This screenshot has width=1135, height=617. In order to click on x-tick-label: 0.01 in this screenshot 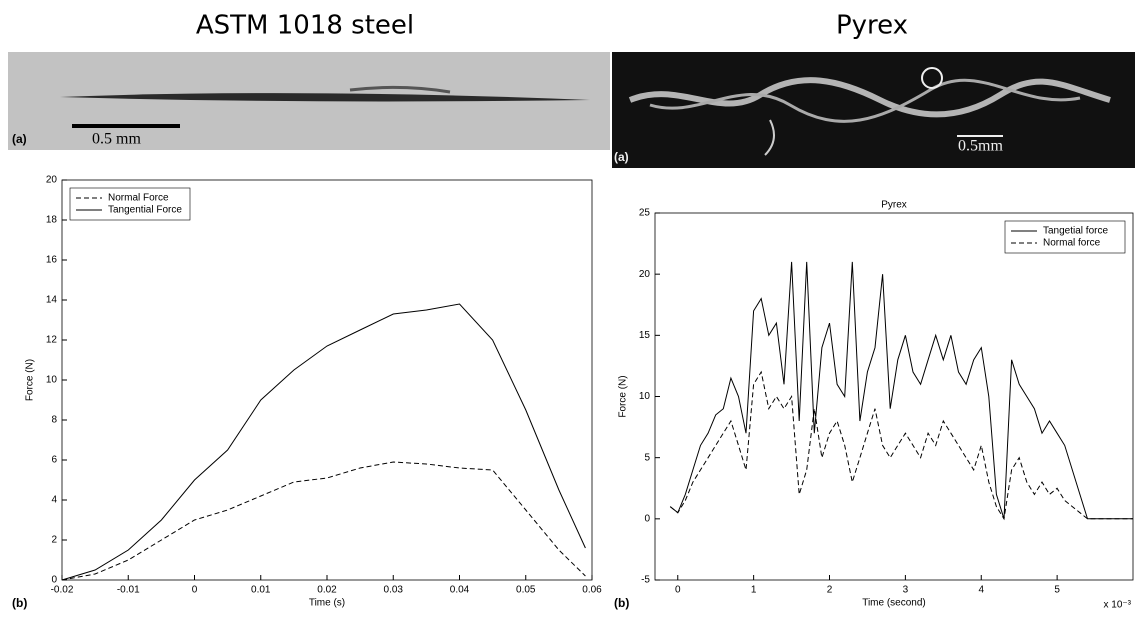, I will do `click(261, 590)`.